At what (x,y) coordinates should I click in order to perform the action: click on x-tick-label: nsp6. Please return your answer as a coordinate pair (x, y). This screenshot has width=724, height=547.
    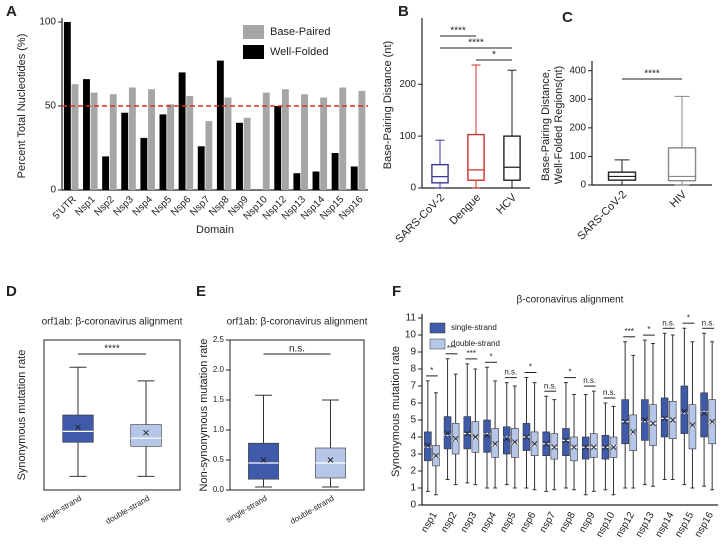
    Looking at the image, I should click on (528, 522).